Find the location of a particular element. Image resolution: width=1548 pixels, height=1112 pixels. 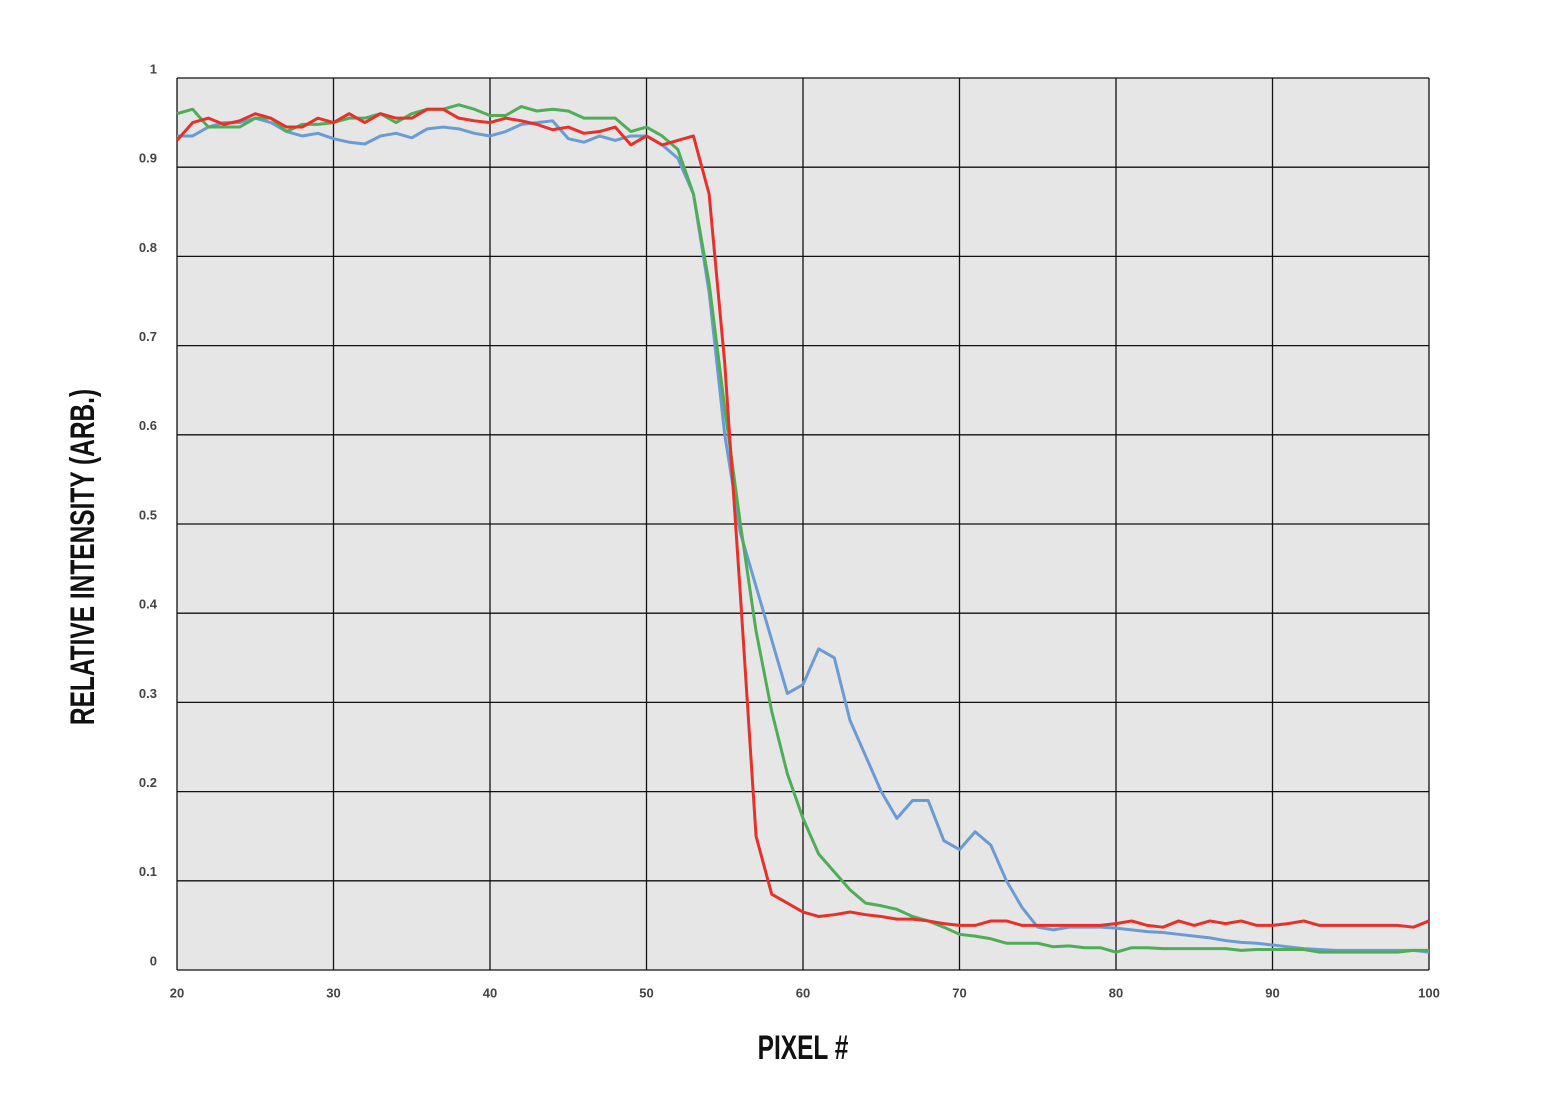

y-tick-label: 0.1 is located at coordinates (148, 871).